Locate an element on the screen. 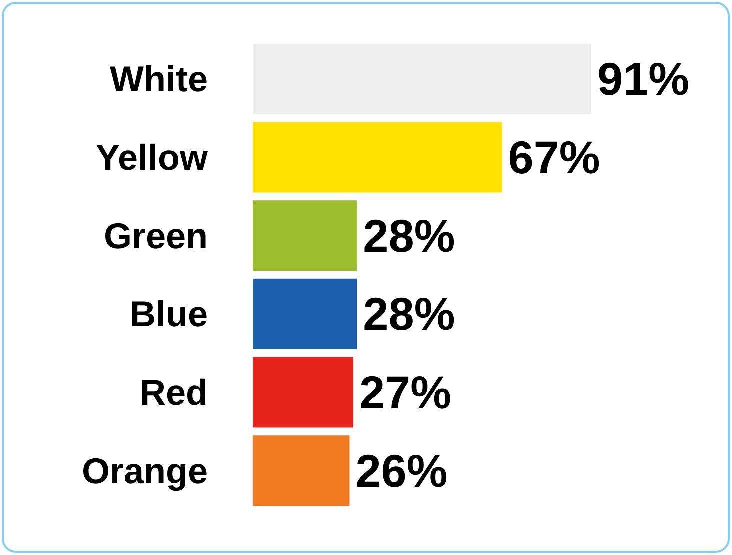 The width and height of the screenshot is (732, 555). y-tick-label: Blue is located at coordinates (169, 314).